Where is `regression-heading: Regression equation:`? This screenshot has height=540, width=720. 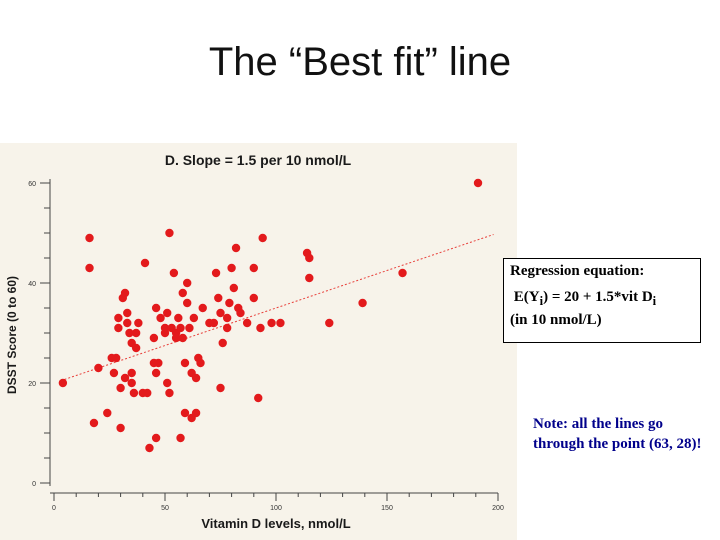
regression-heading: Regression equation: is located at coordinates (577, 271).